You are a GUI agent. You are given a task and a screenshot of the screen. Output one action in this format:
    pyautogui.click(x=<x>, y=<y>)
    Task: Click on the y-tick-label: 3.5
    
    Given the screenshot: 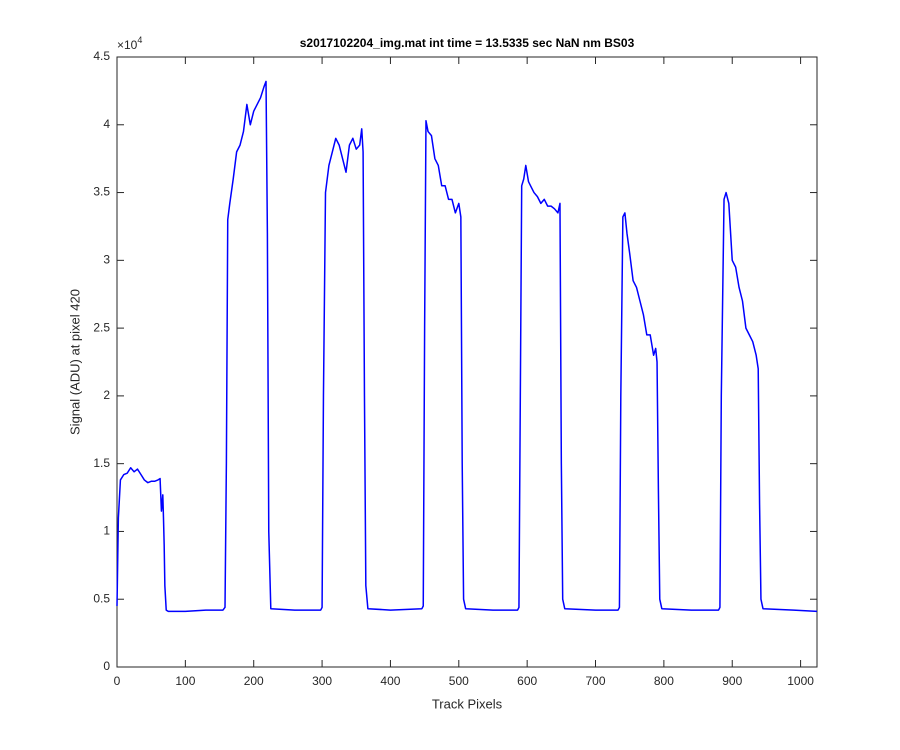 What is the action you would take?
    pyautogui.click(x=101, y=192)
    